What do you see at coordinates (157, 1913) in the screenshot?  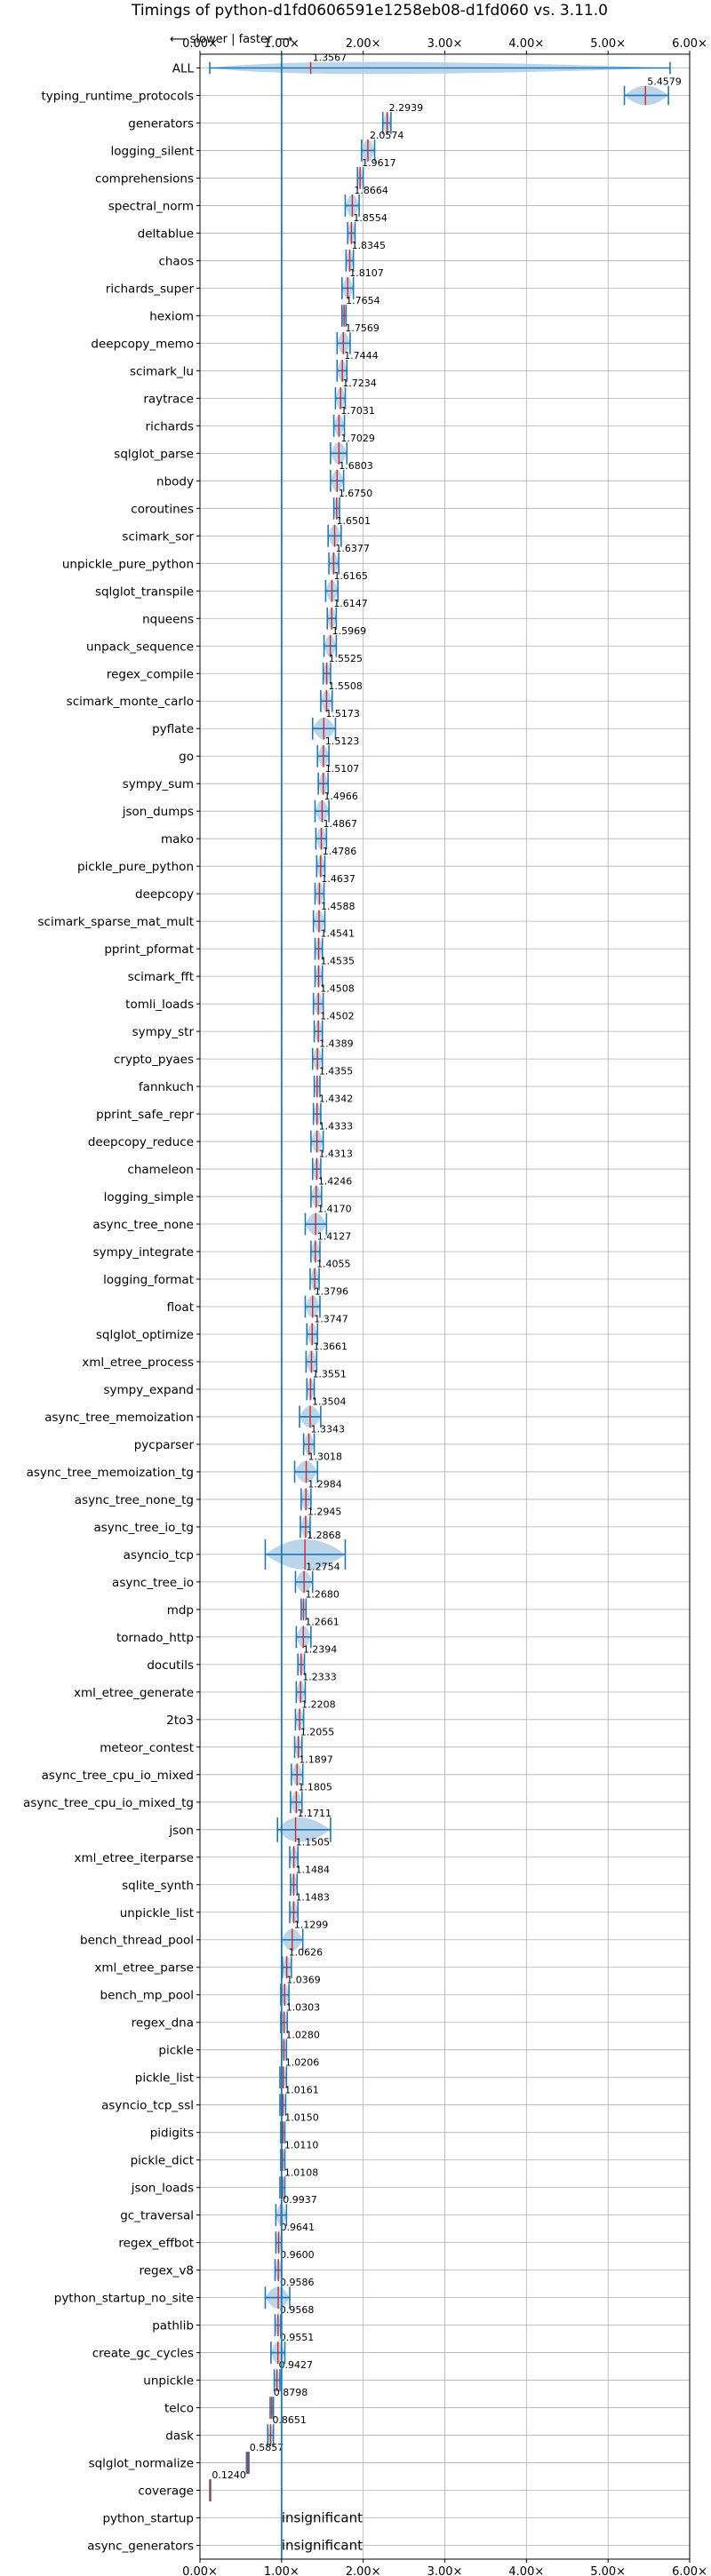 I see `category-label: unpickle_list` at bounding box center [157, 1913].